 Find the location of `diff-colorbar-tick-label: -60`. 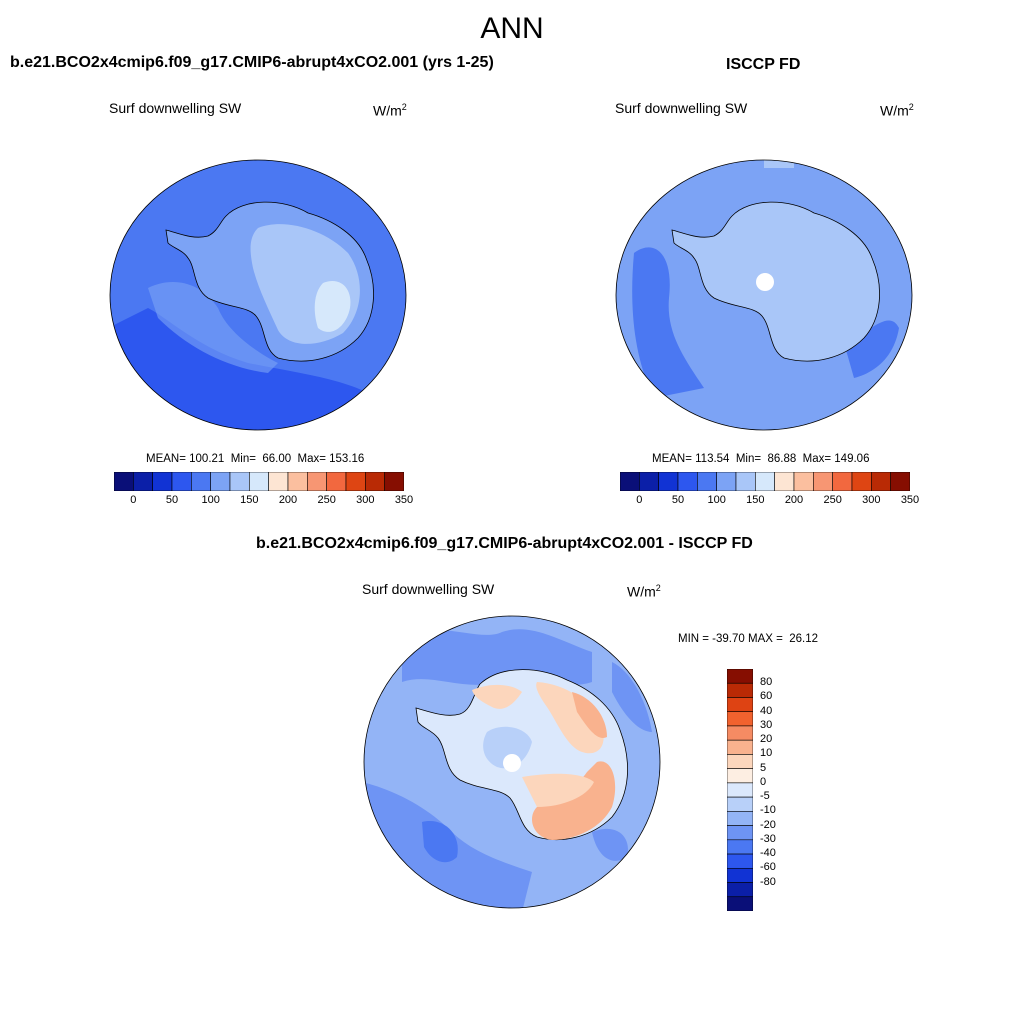

diff-colorbar-tick-label: -60 is located at coordinates (768, 867).